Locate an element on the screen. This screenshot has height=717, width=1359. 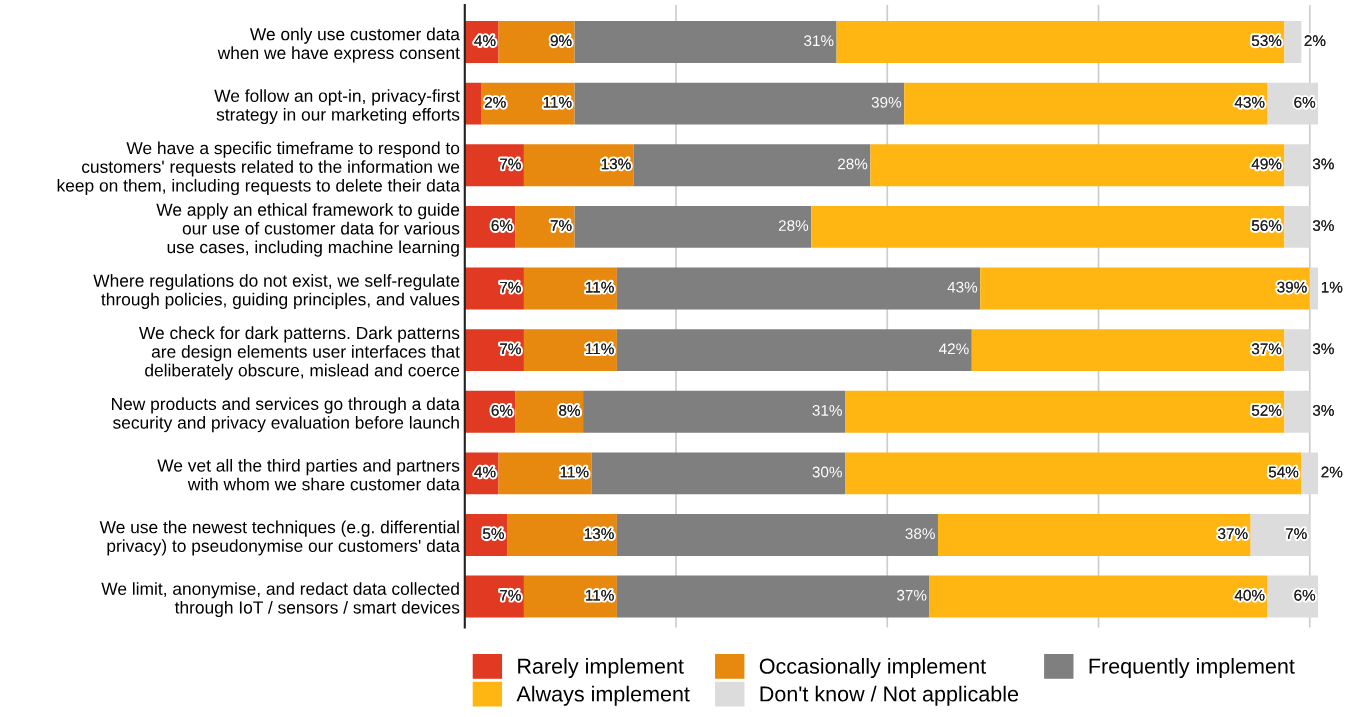
data-label: 40% is located at coordinates (1249, 595).